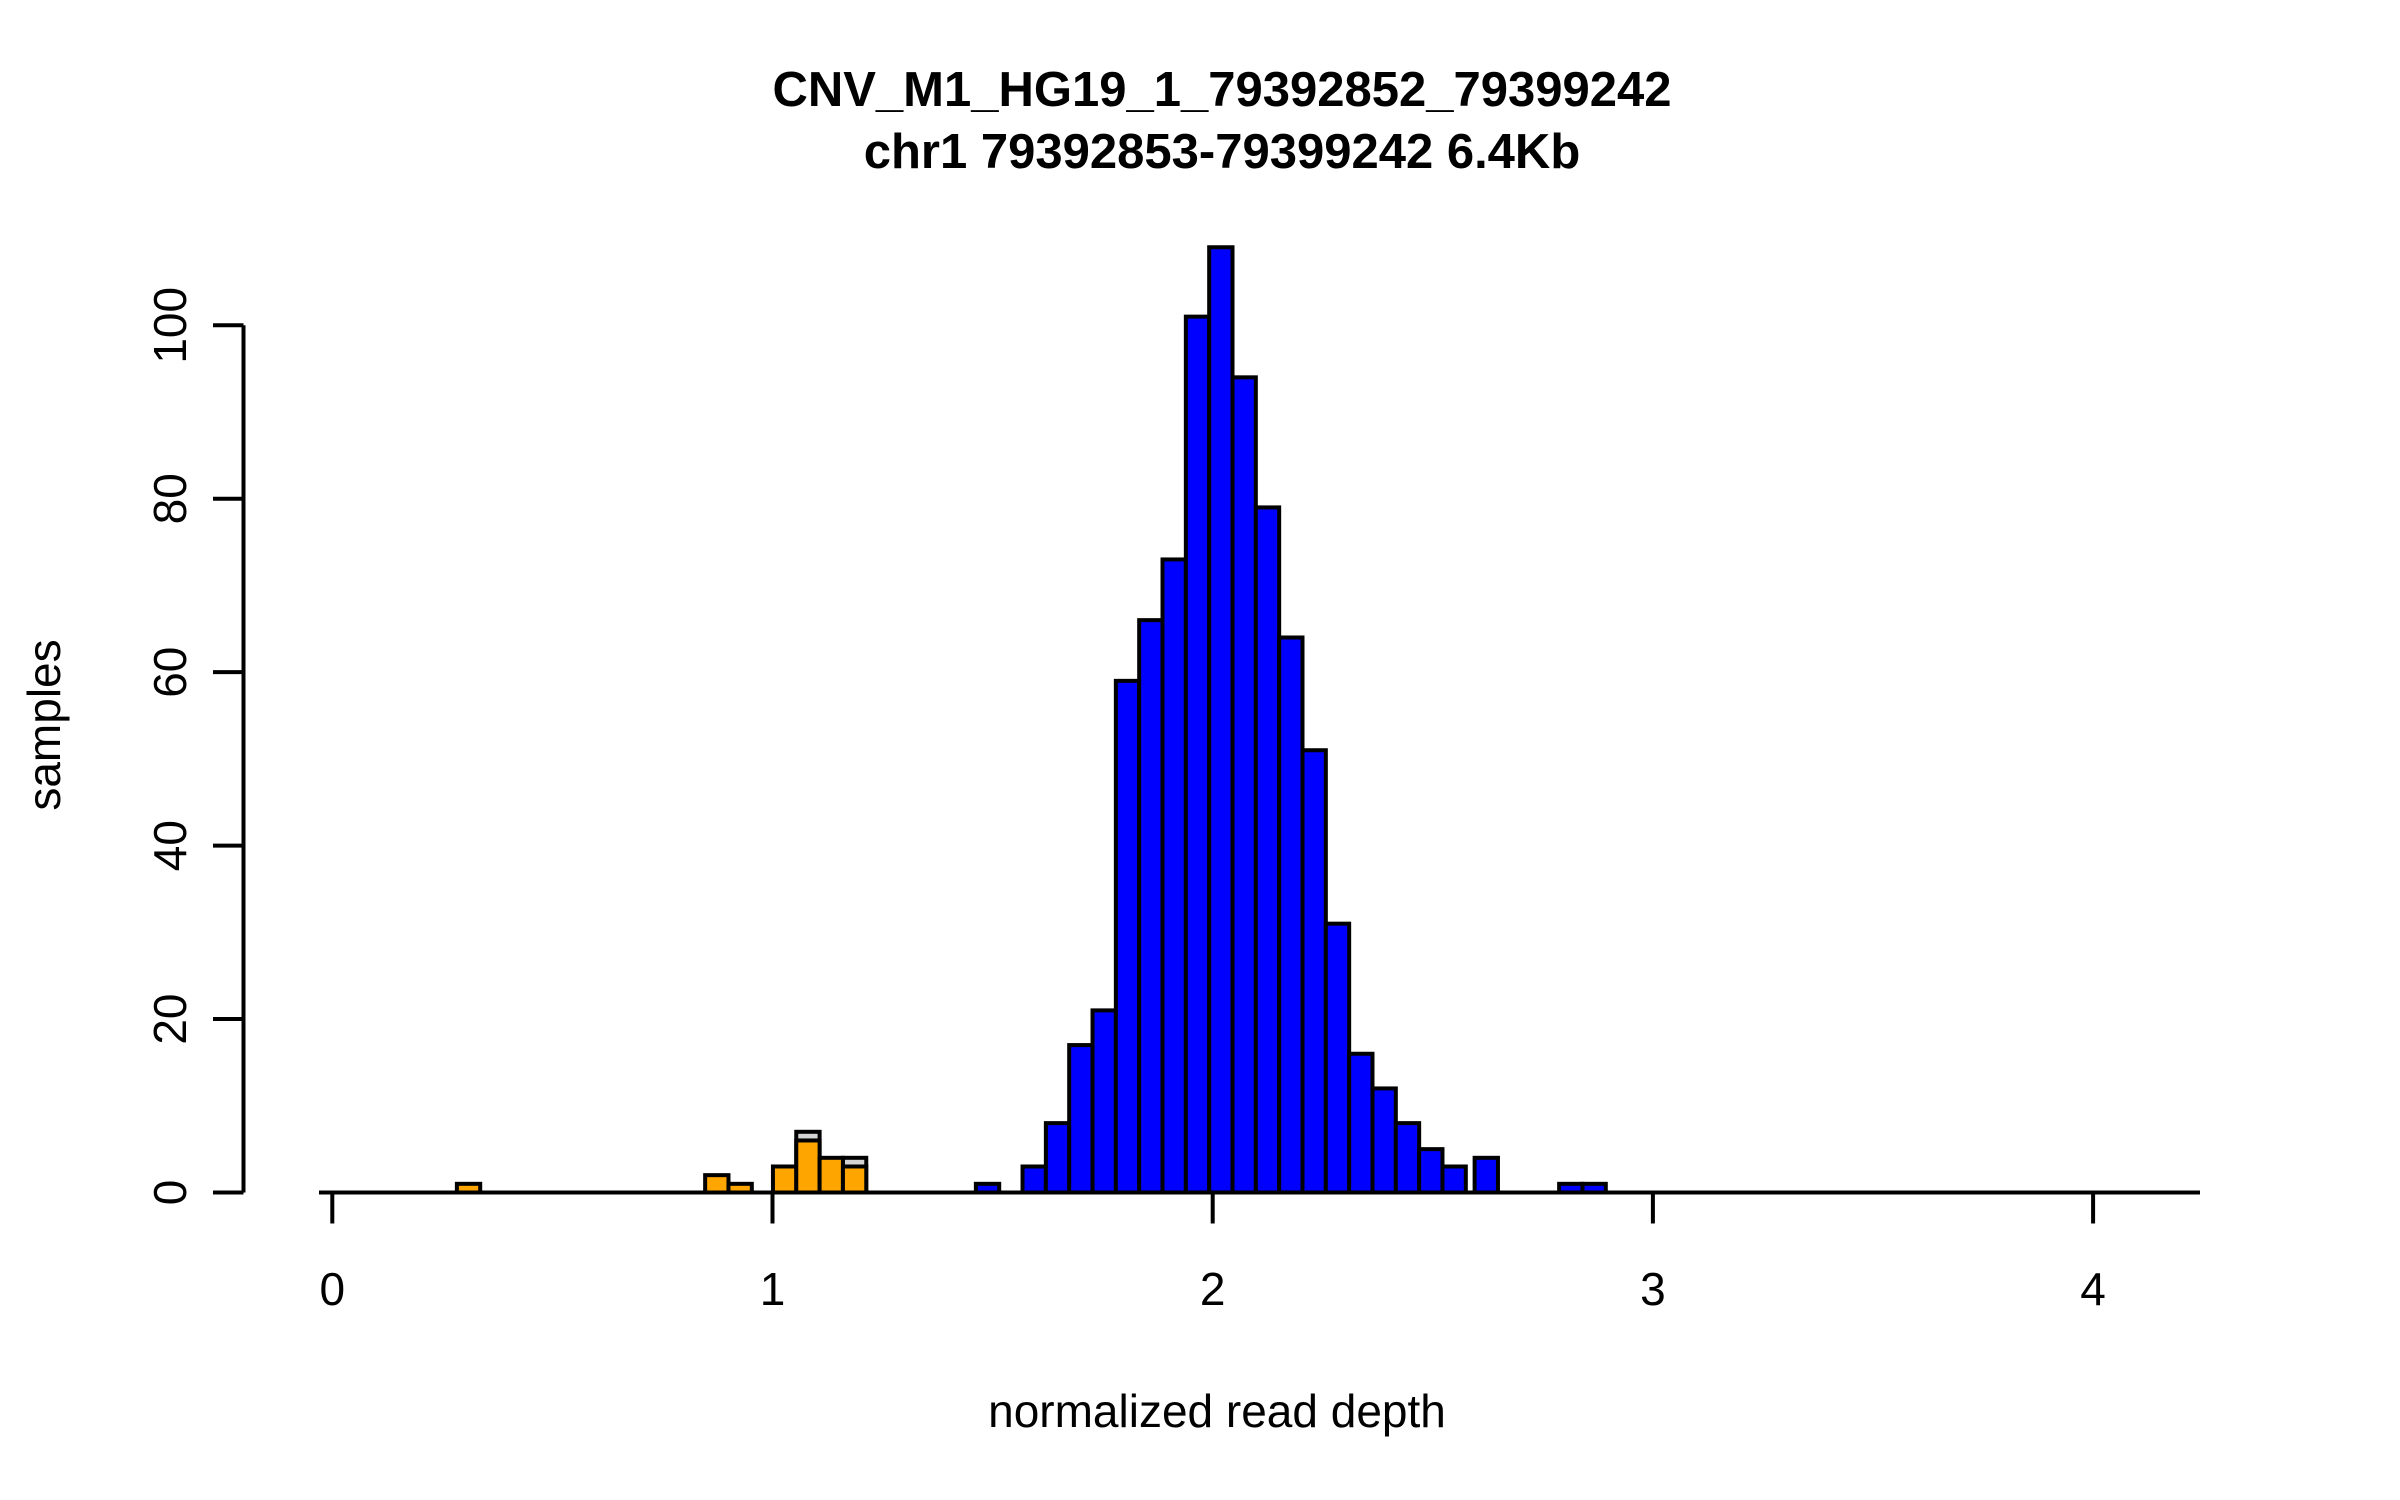 This screenshot has width=2400, height=1500. Describe the element at coordinates (1222, 152) in the screenshot. I see `plot-title-line2: chr1 79392853-79399242 6.4Kb` at that location.